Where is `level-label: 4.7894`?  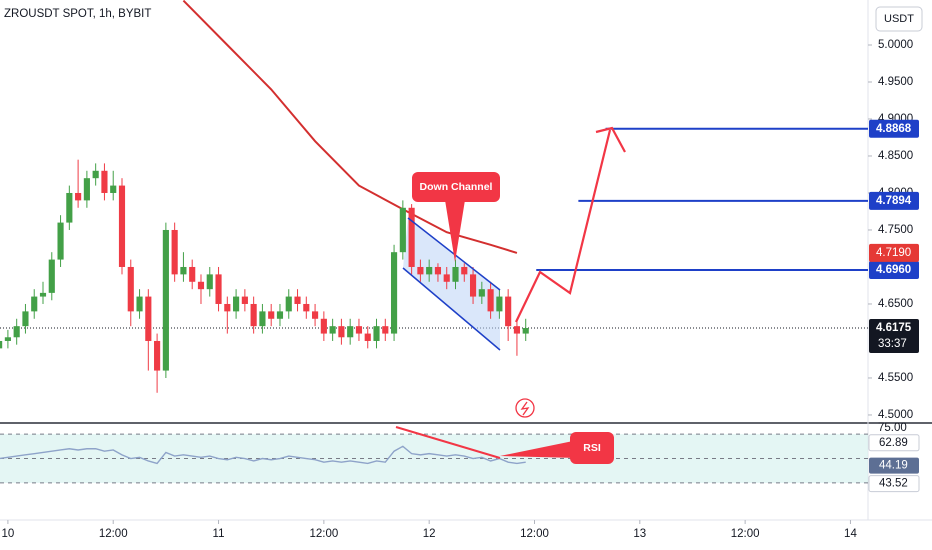 level-label: 4.7894 is located at coordinates (894, 201).